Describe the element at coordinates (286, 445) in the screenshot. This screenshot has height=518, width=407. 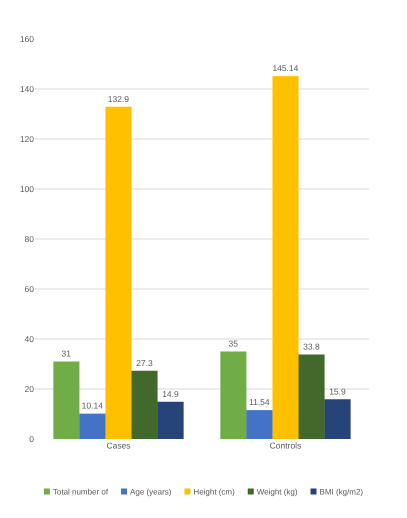
I see `x-tick-label: Controls` at that location.